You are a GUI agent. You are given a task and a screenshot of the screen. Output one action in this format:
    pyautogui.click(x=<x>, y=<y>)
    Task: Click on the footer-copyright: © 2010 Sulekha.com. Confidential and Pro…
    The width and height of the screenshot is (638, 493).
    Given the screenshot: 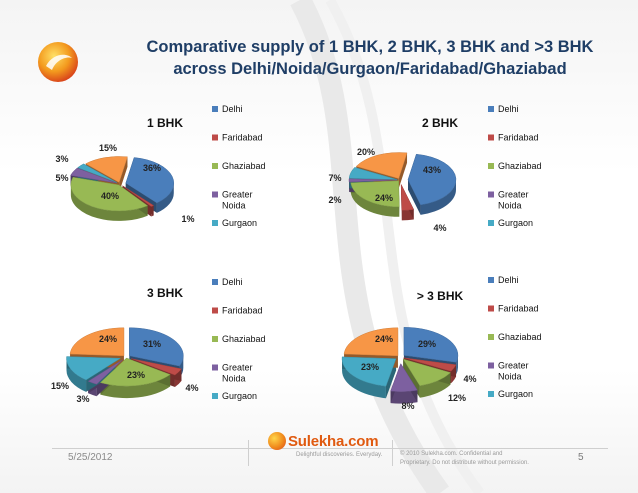 What is the action you would take?
    pyautogui.click(x=470, y=459)
    